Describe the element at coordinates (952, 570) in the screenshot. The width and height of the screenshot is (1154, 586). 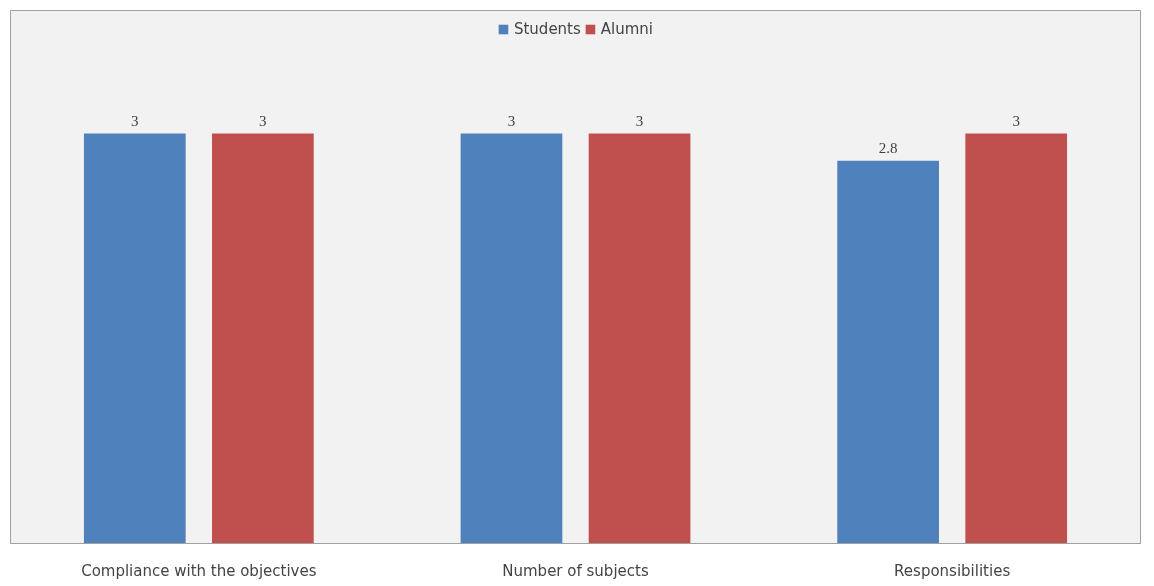
I see `x-tick-label: Responsibilities` at that location.